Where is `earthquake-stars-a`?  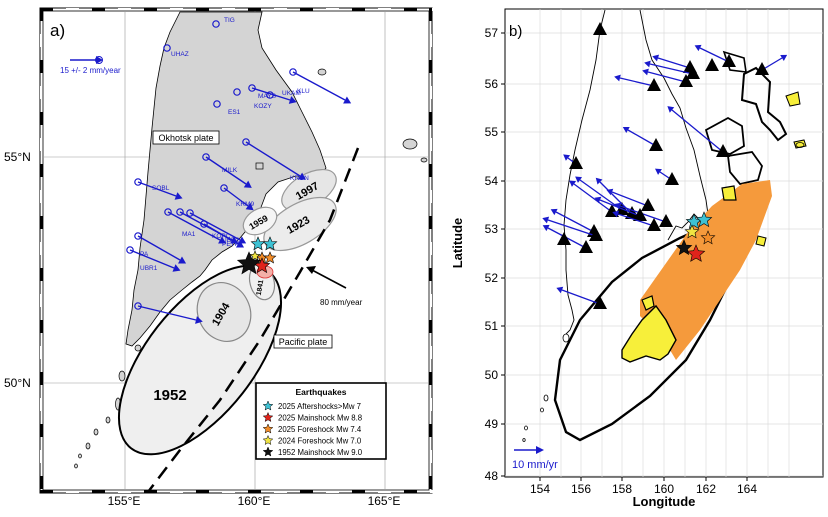
earthquake-stars-a is located at coordinates (257, 255).